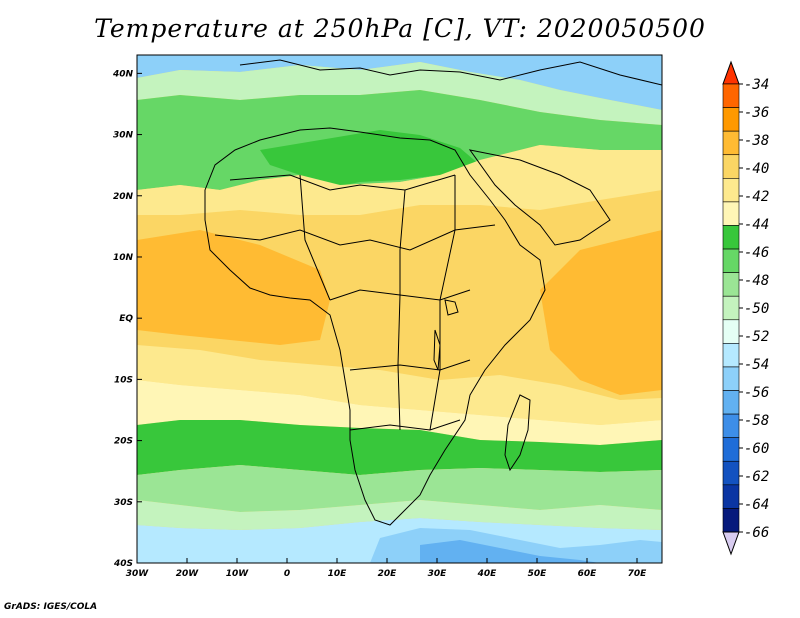 Image resolution: width=800 pixels, height=618 pixels. Describe the element at coordinates (756, 393) in the screenshot. I see `colorbar-label: -56` at that location.